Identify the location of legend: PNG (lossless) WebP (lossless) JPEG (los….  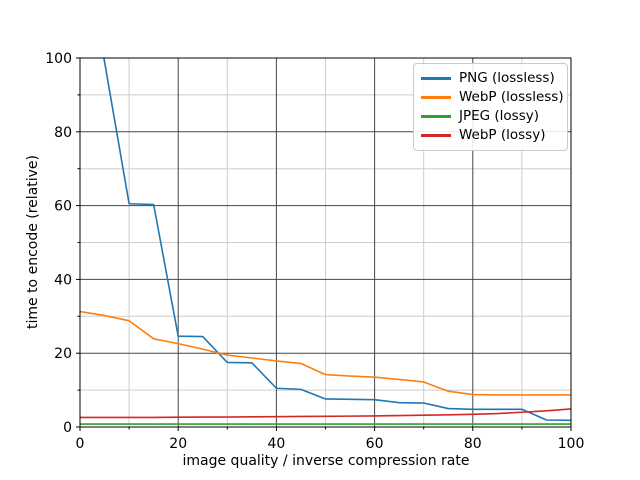
(490, 107).